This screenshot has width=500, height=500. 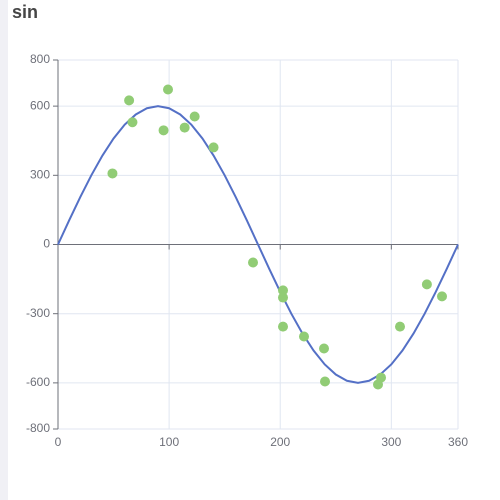 What do you see at coordinates (38, 382) in the screenshot?
I see `y-tick-label: -600` at bounding box center [38, 382].